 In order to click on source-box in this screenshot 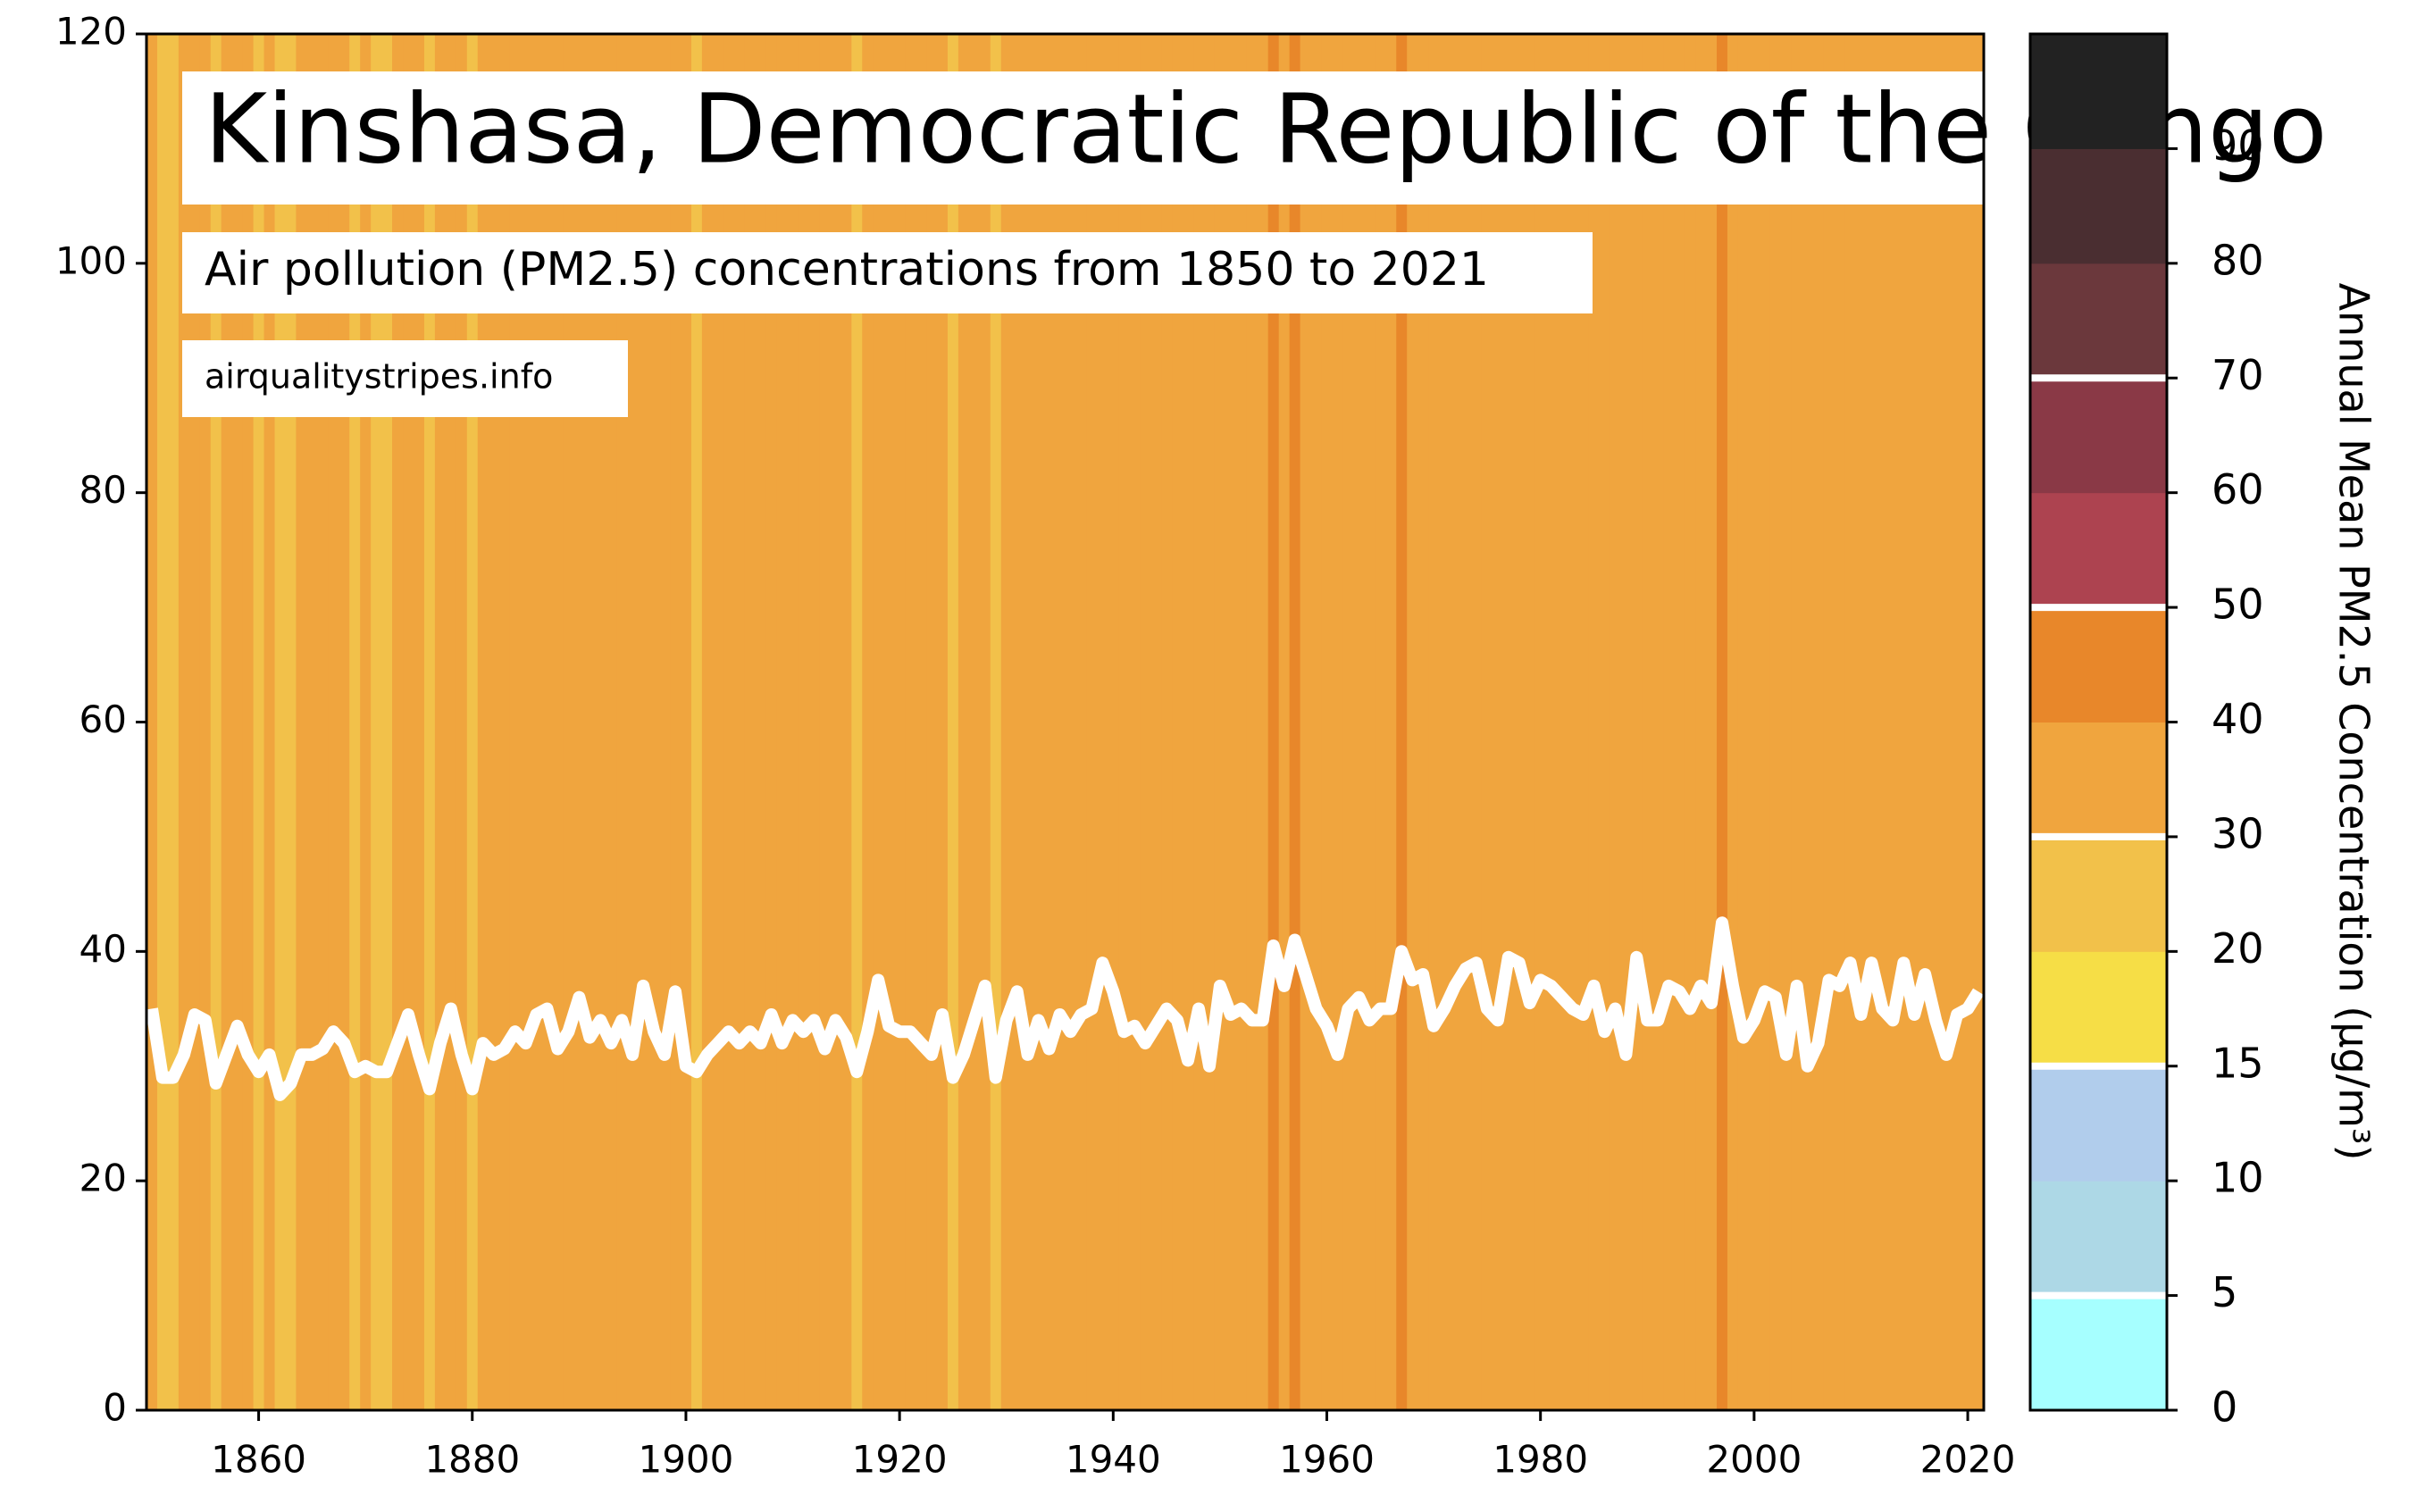, I will do `click(405, 378)`.